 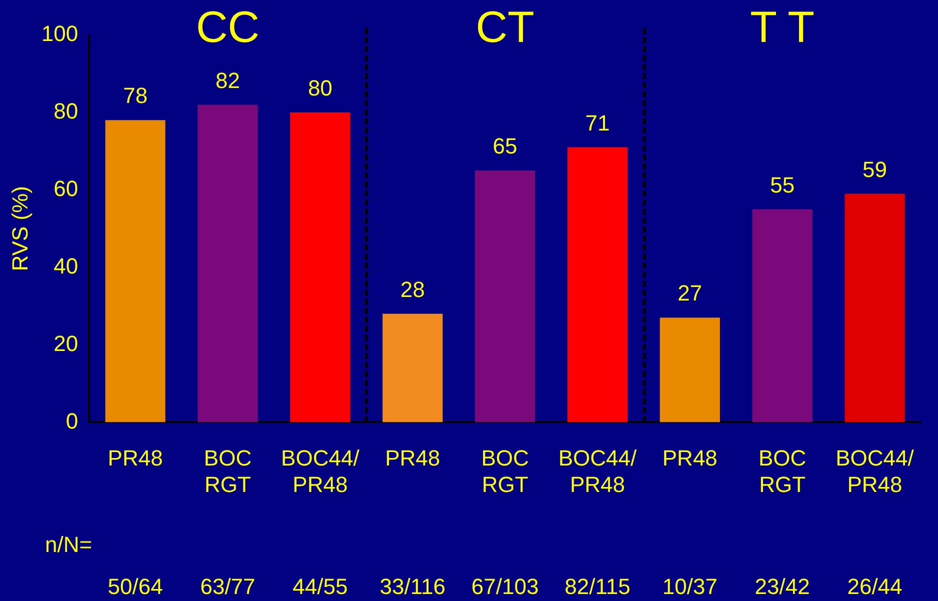 What do you see at coordinates (597, 123) in the screenshot?
I see `data-label: 71` at bounding box center [597, 123].